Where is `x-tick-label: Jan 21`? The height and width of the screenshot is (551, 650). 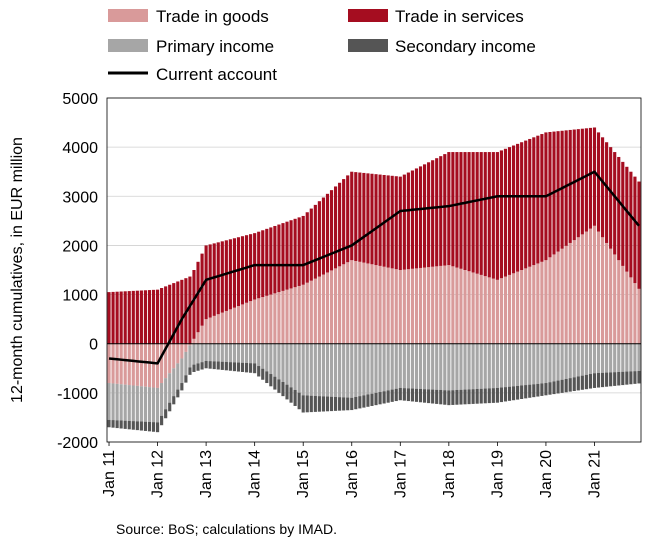
x-tick-label: Jan 21 is located at coordinates (594, 474).